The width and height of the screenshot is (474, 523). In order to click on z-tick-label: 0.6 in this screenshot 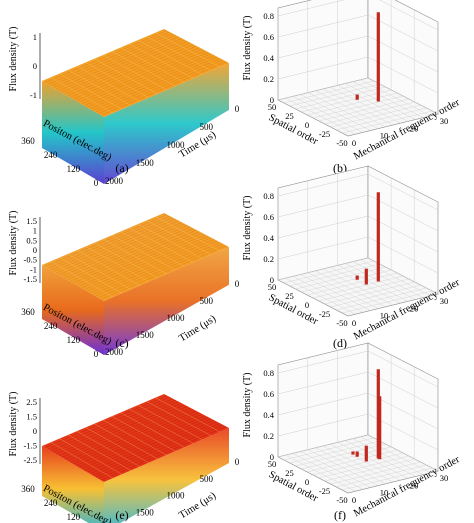, I will do `click(268, 217)`.